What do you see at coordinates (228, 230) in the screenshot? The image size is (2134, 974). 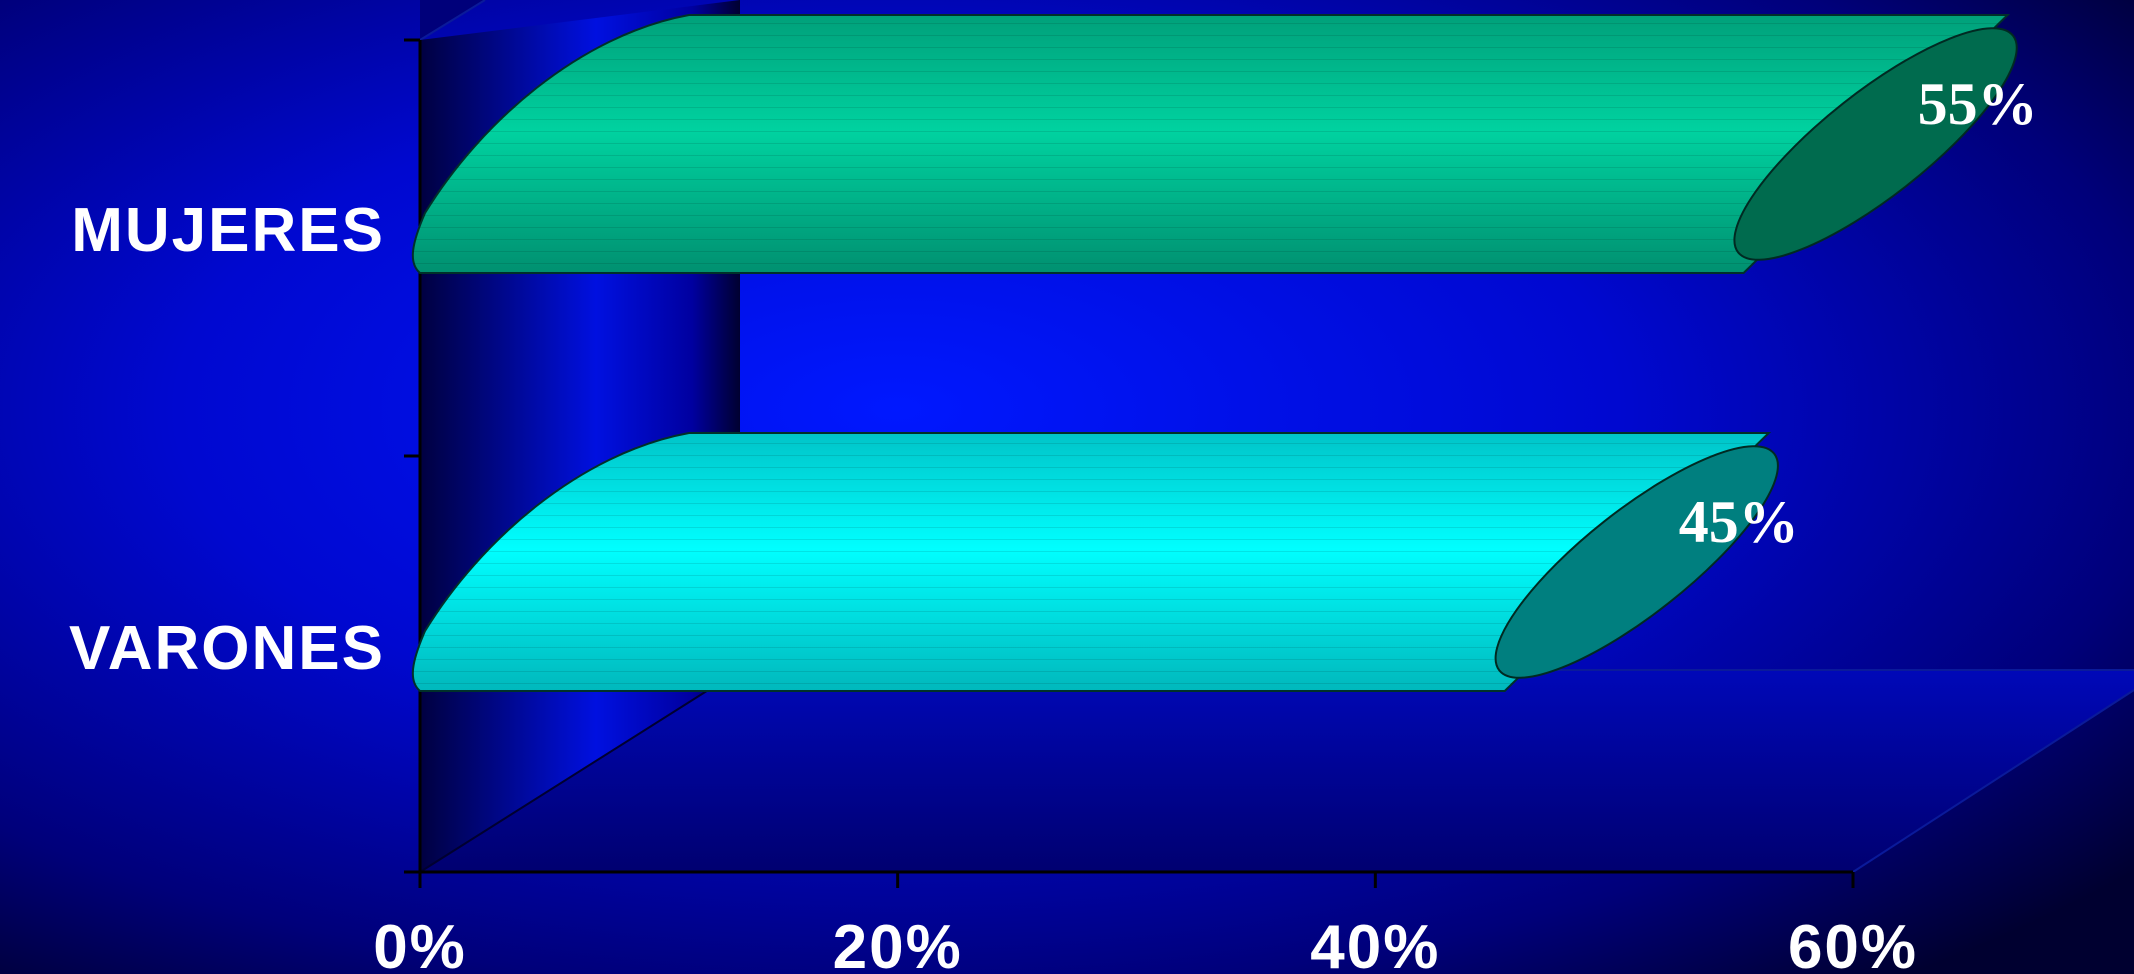 I see `category-label-mujeres: MUJERES` at bounding box center [228, 230].